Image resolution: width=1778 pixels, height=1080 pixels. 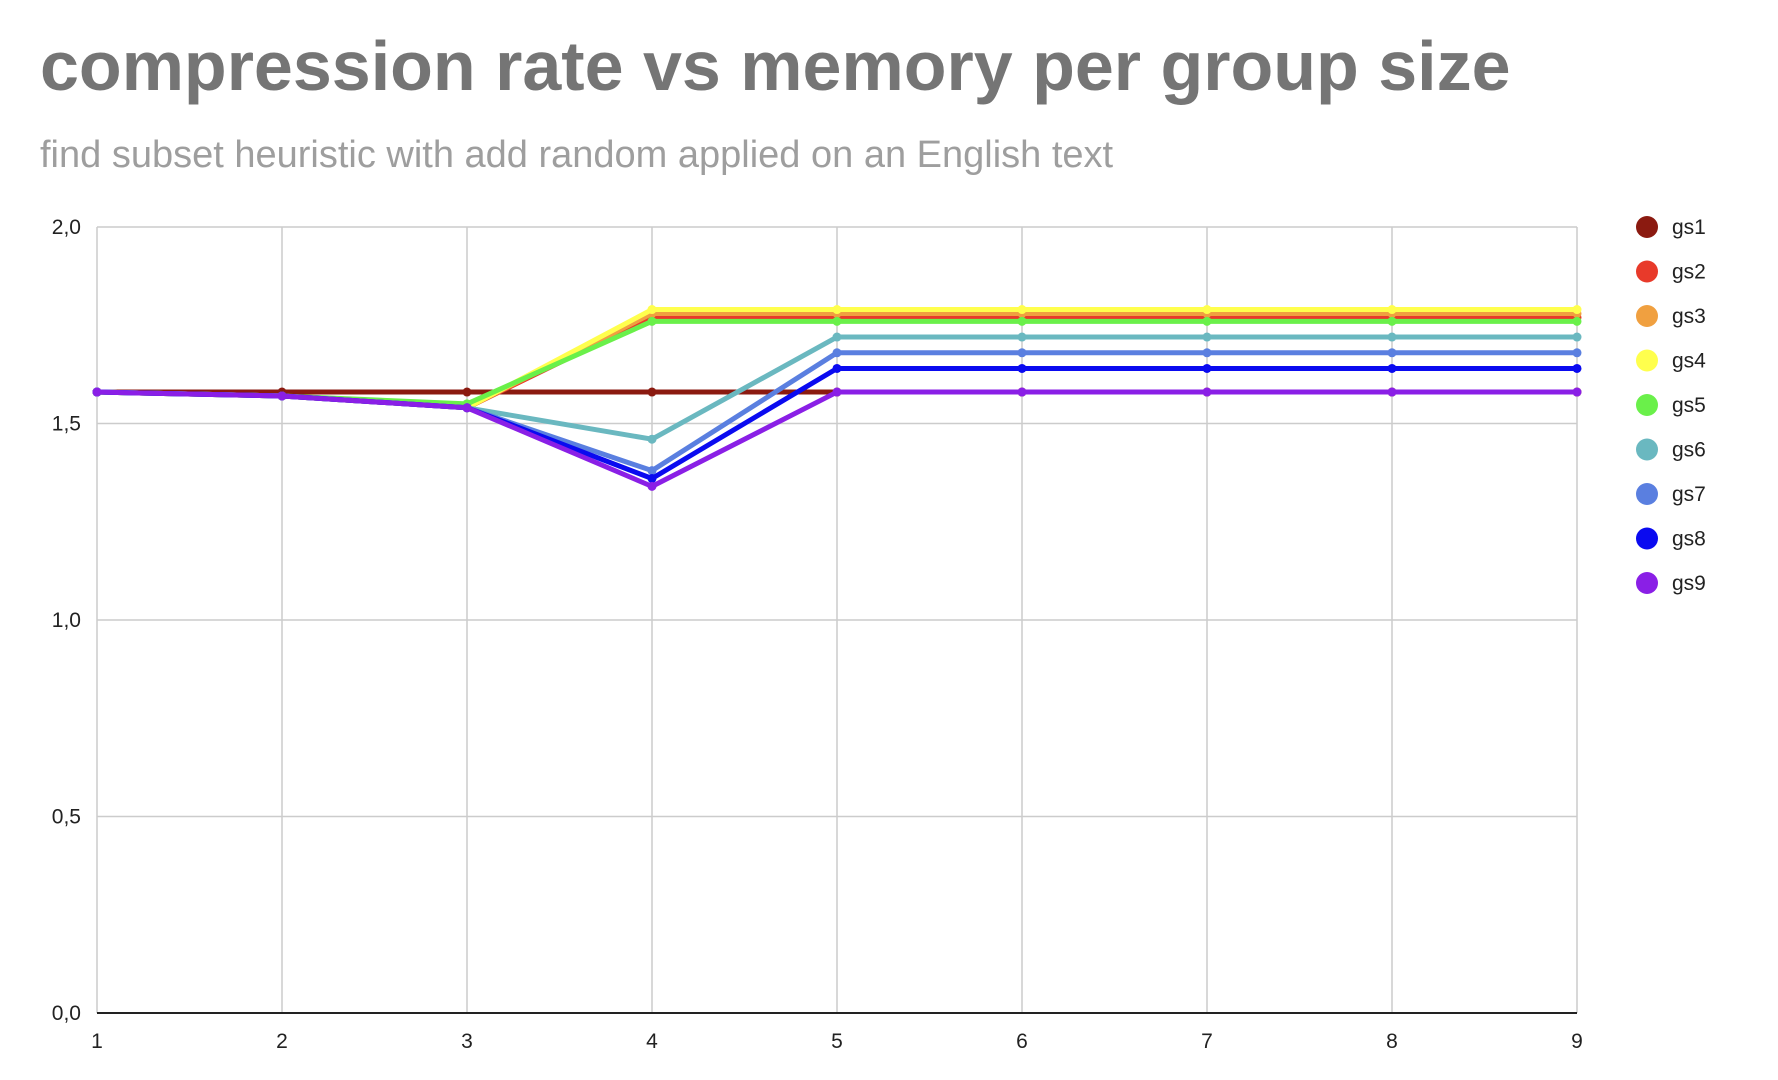 I want to click on legend-marker-gs8, so click(x=1647, y=538).